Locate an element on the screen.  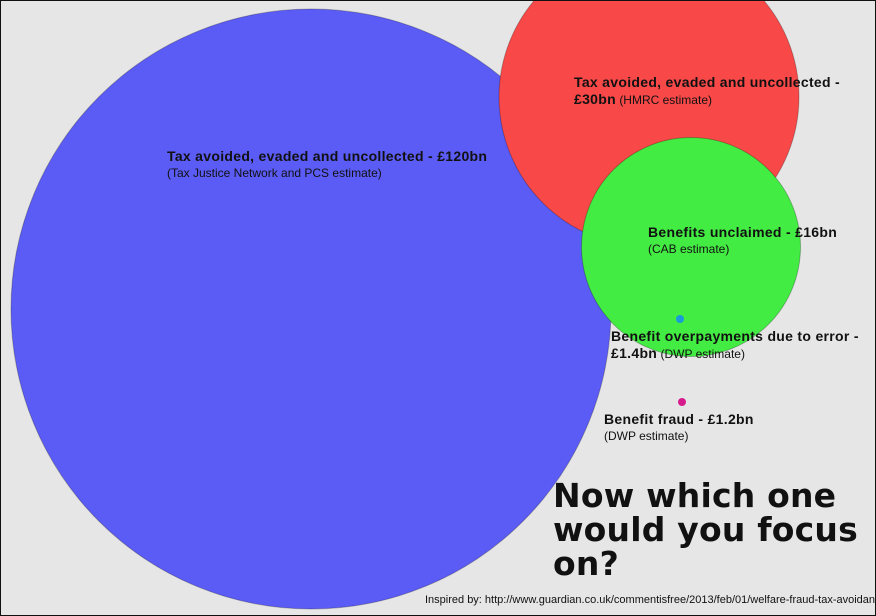
headline: Now which one would you focus on? is located at coordinates (705, 529).